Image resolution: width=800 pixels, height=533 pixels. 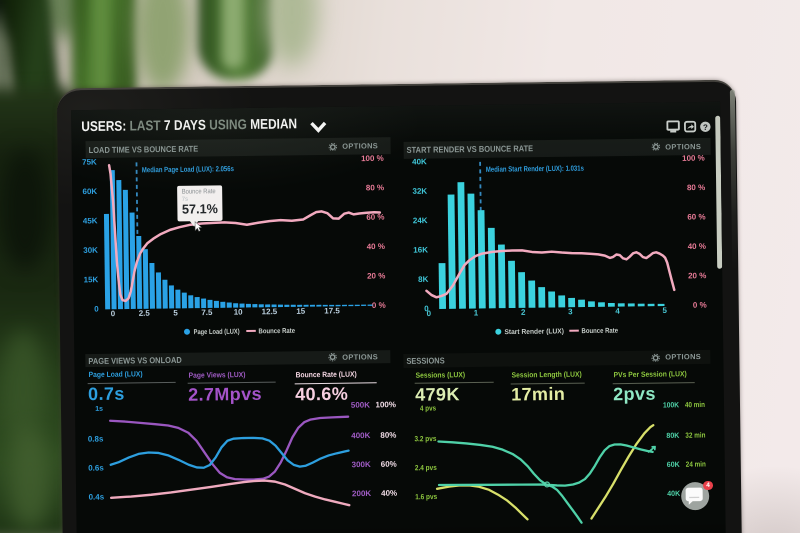 What do you see at coordinates (695, 404) in the screenshot?
I see `svg-text: 40 min` at bounding box center [695, 404].